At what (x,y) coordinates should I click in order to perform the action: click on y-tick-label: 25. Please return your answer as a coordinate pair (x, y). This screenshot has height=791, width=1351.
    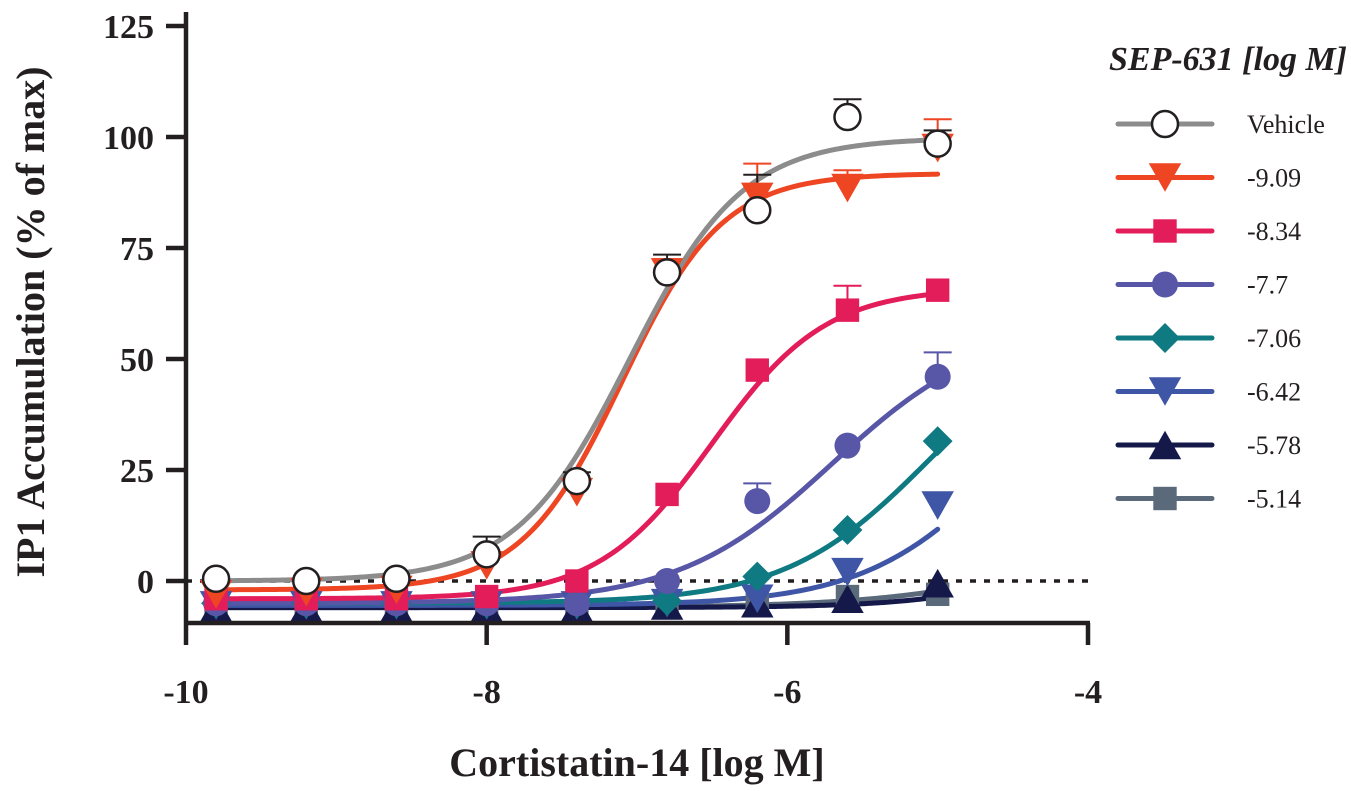
    Looking at the image, I should click on (137, 471).